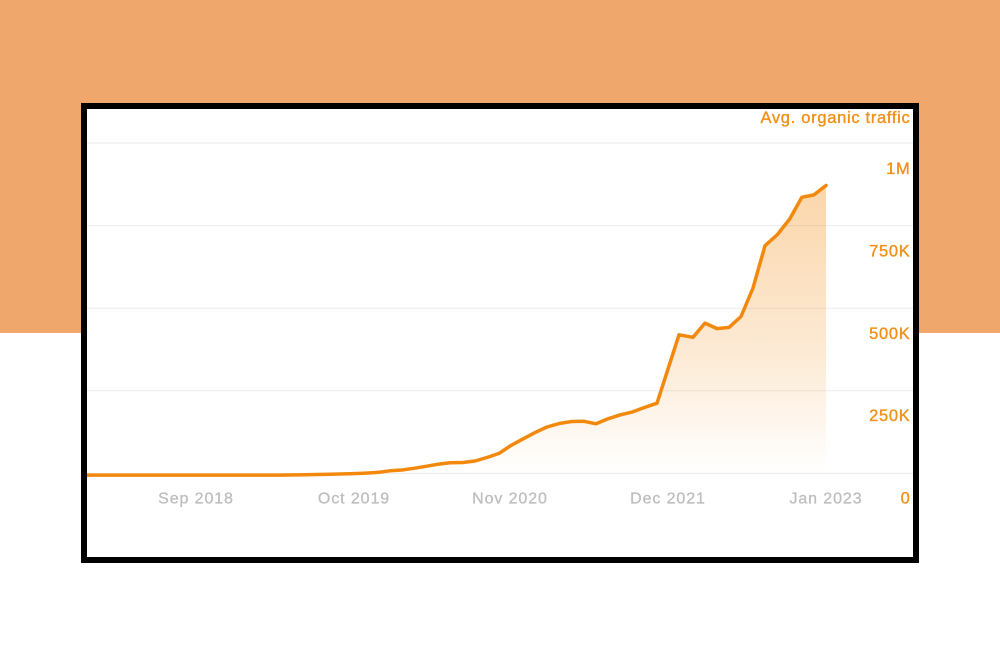 This screenshot has width=1000, height=666. I want to click on svg-text: 1M, so click(898, 169).